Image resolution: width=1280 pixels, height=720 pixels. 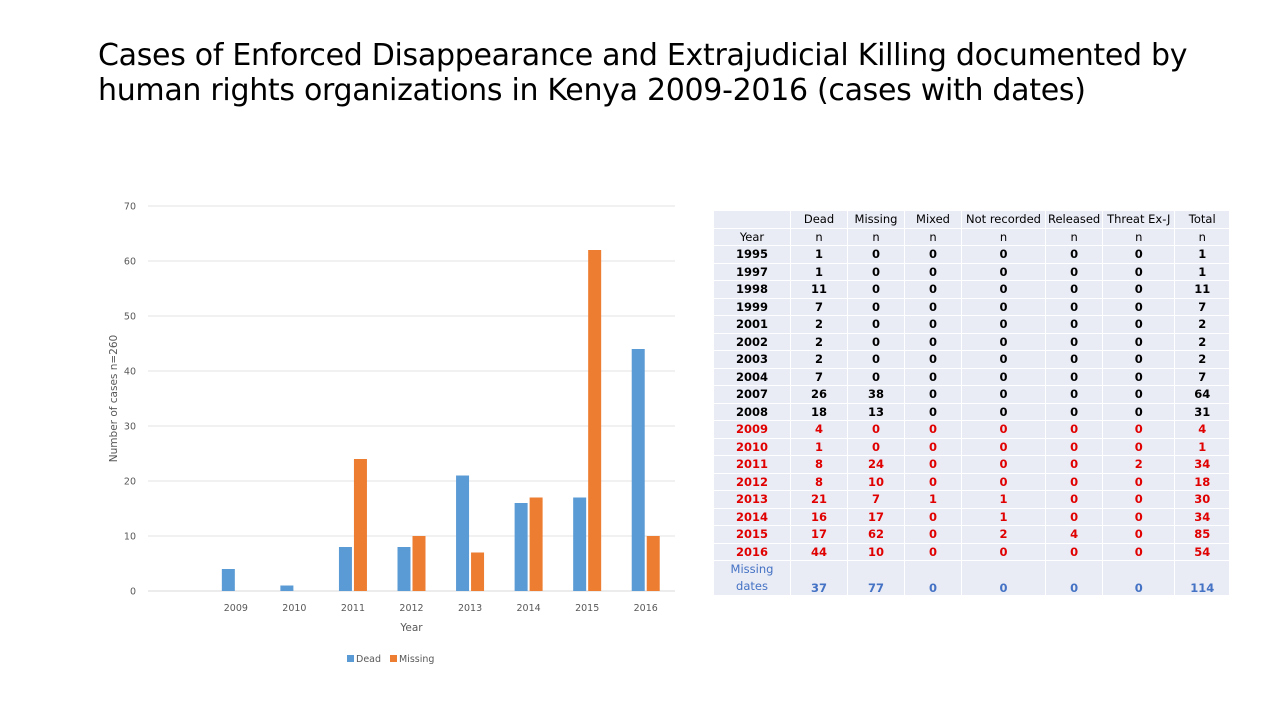 I want to click on table-year-cell: 2016, so click(x=752, y=551).